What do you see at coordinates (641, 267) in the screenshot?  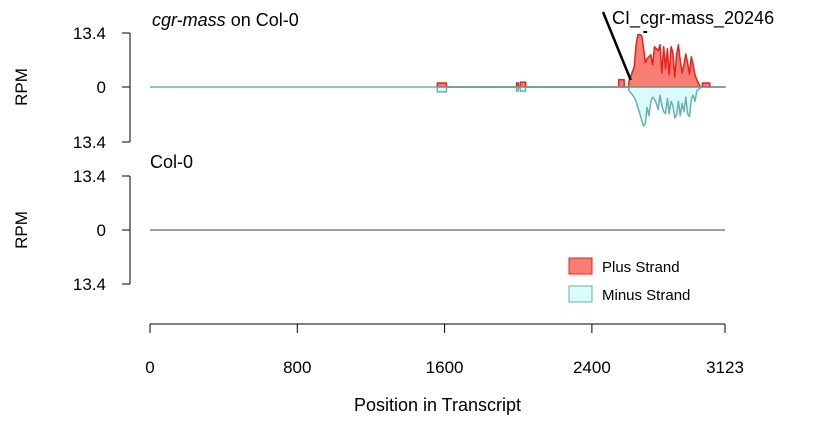 I see `legend-label: Plus Strand` at bounding box center [641, 267].